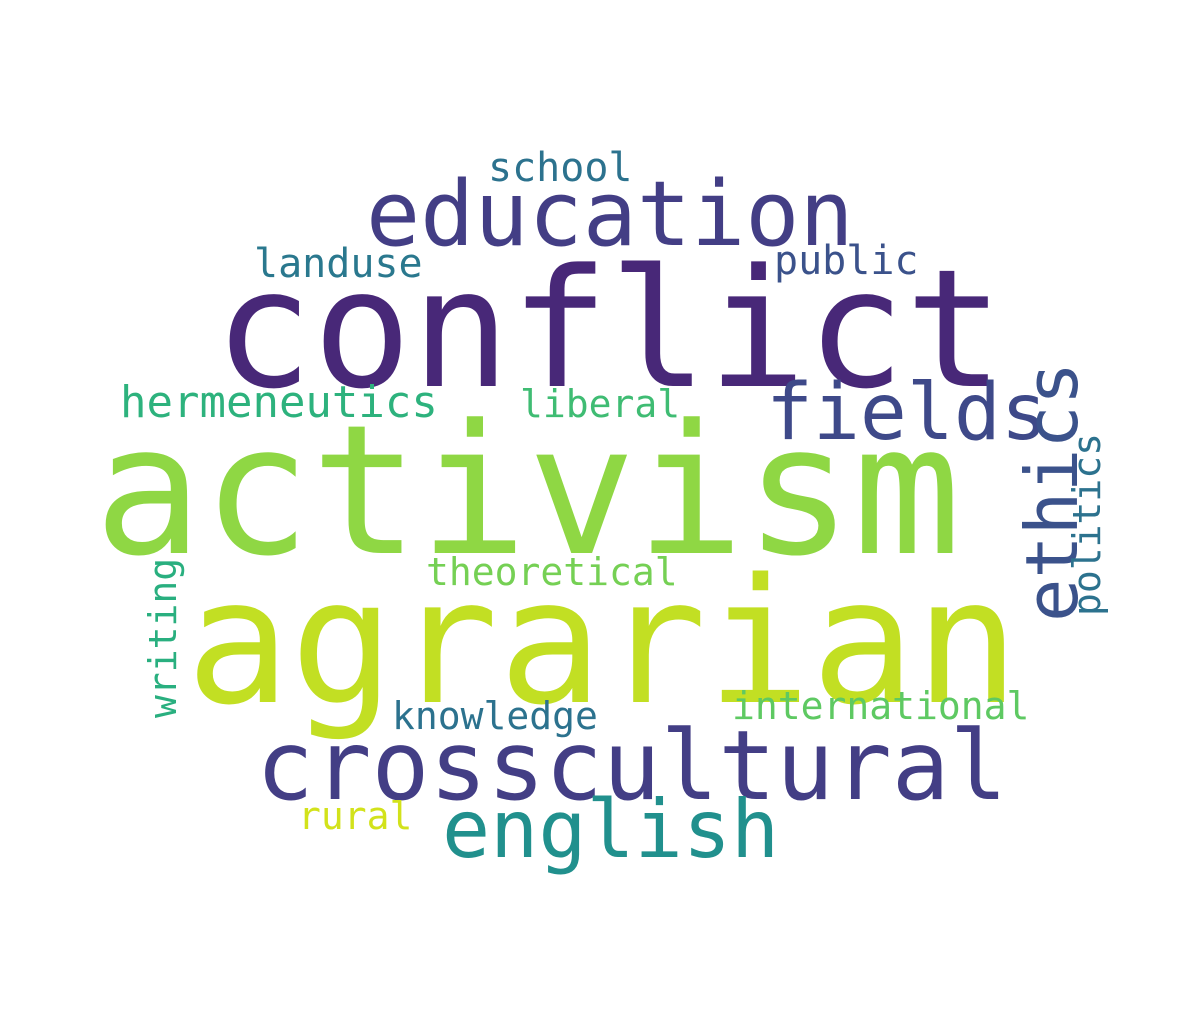 This screenshot has width=1190, height=1028. What do you see at coordinates (846, 261) in the screenshot?
I see `word-public: public` at bounding box center [846, 261].